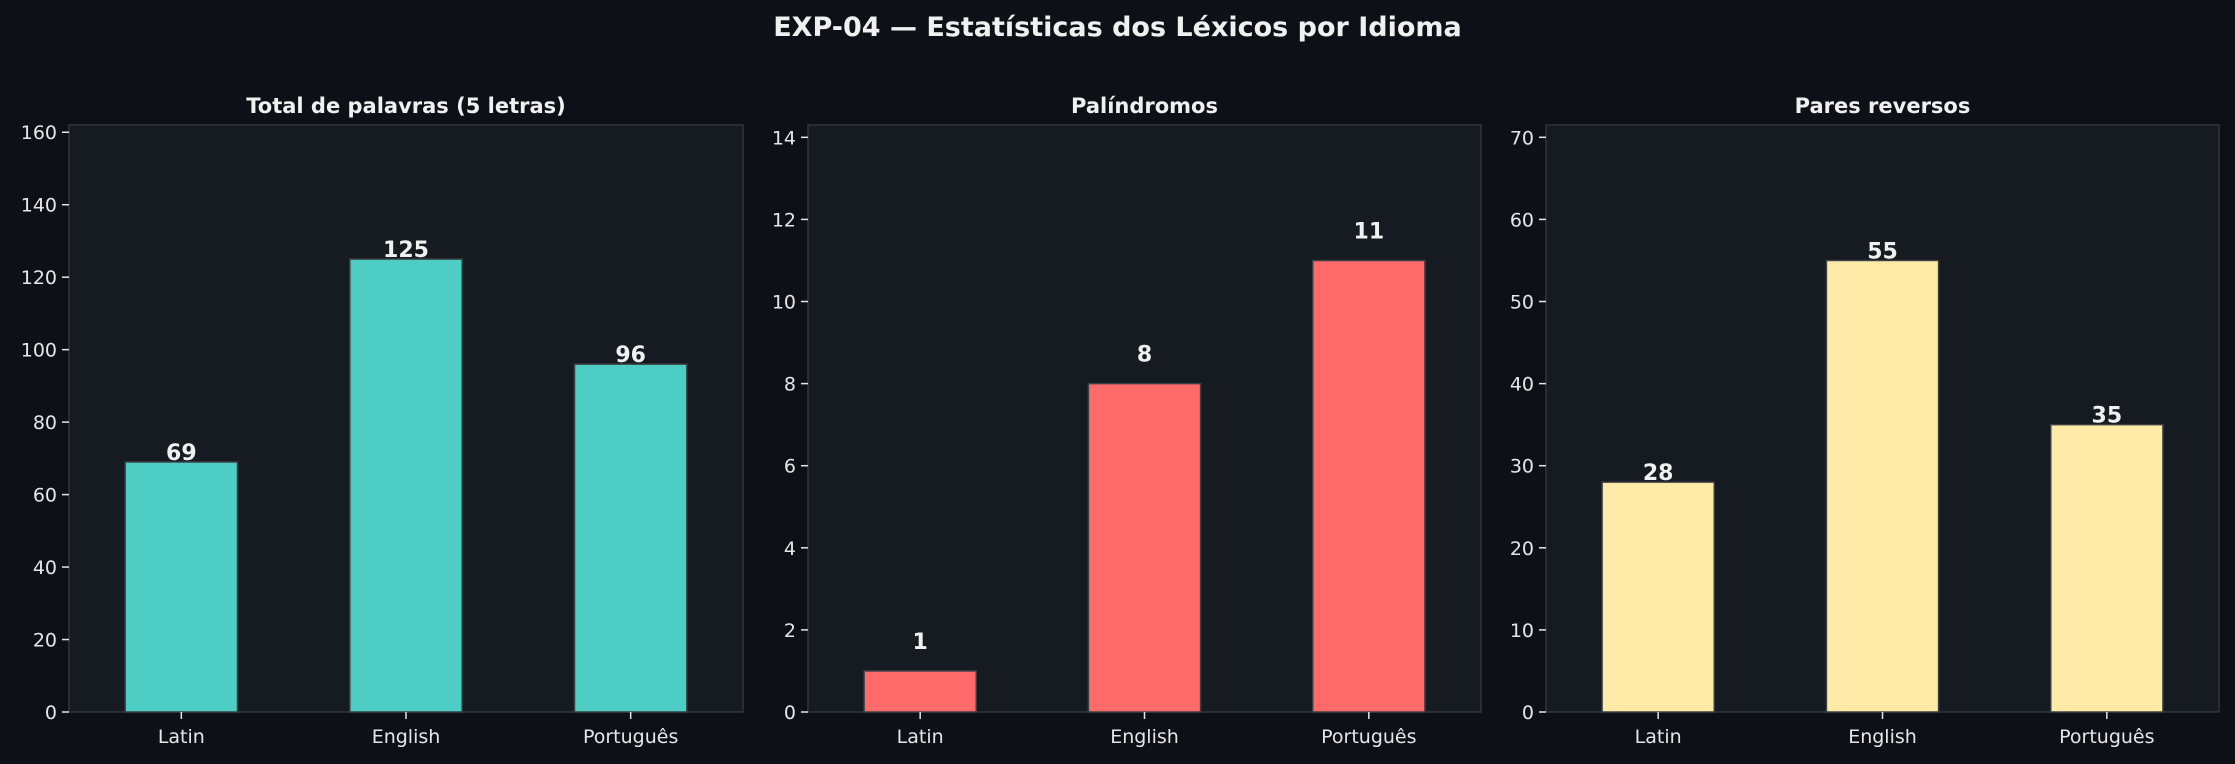 Image resolution: width=2235 pixels, height=764 pixels. What do you see at coordinates (630, 355) in the screenshot?
I see `data-label: 96` at bounding box center [630, 355].